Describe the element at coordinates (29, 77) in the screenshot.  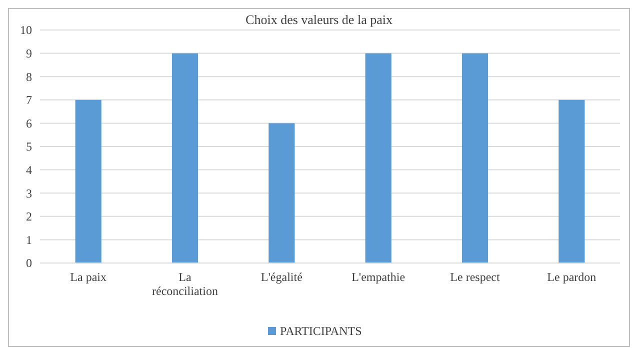
I see `y-tick-label: 8` at that location.